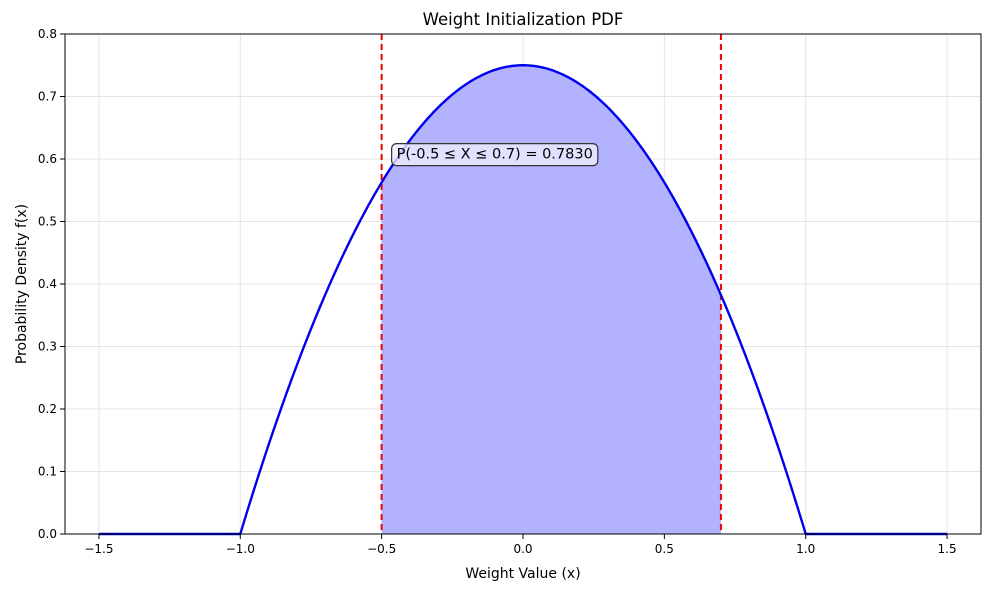  I want to click on y-tick-label: 0.1, so click(47, 472).